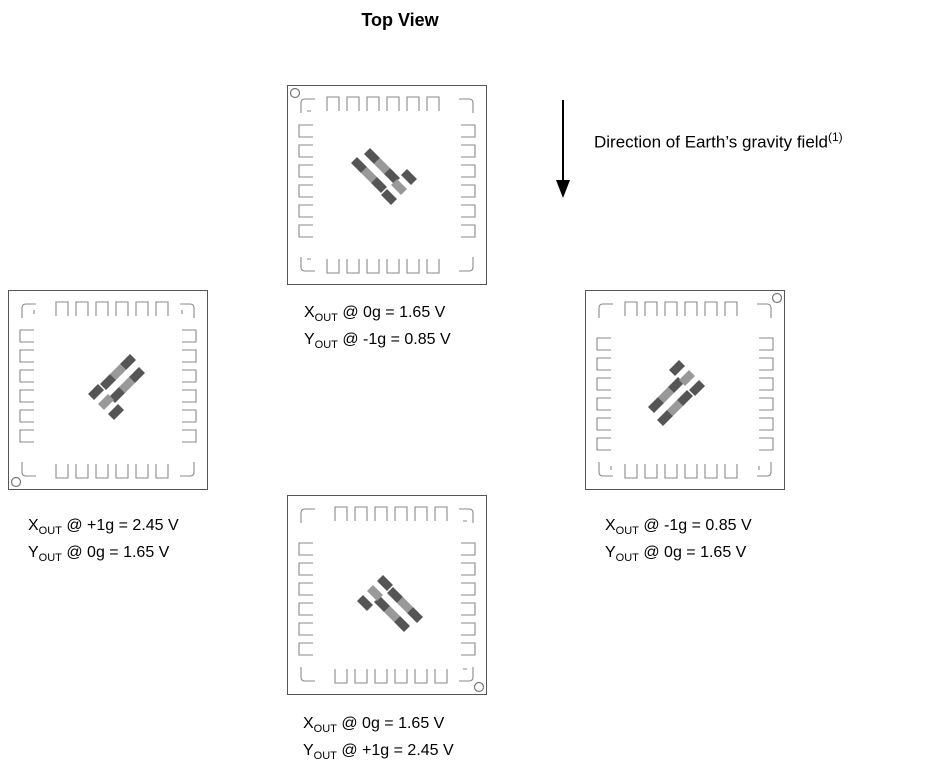 The image size is (940, 770). I want to click on package-left, so click(108, 390).